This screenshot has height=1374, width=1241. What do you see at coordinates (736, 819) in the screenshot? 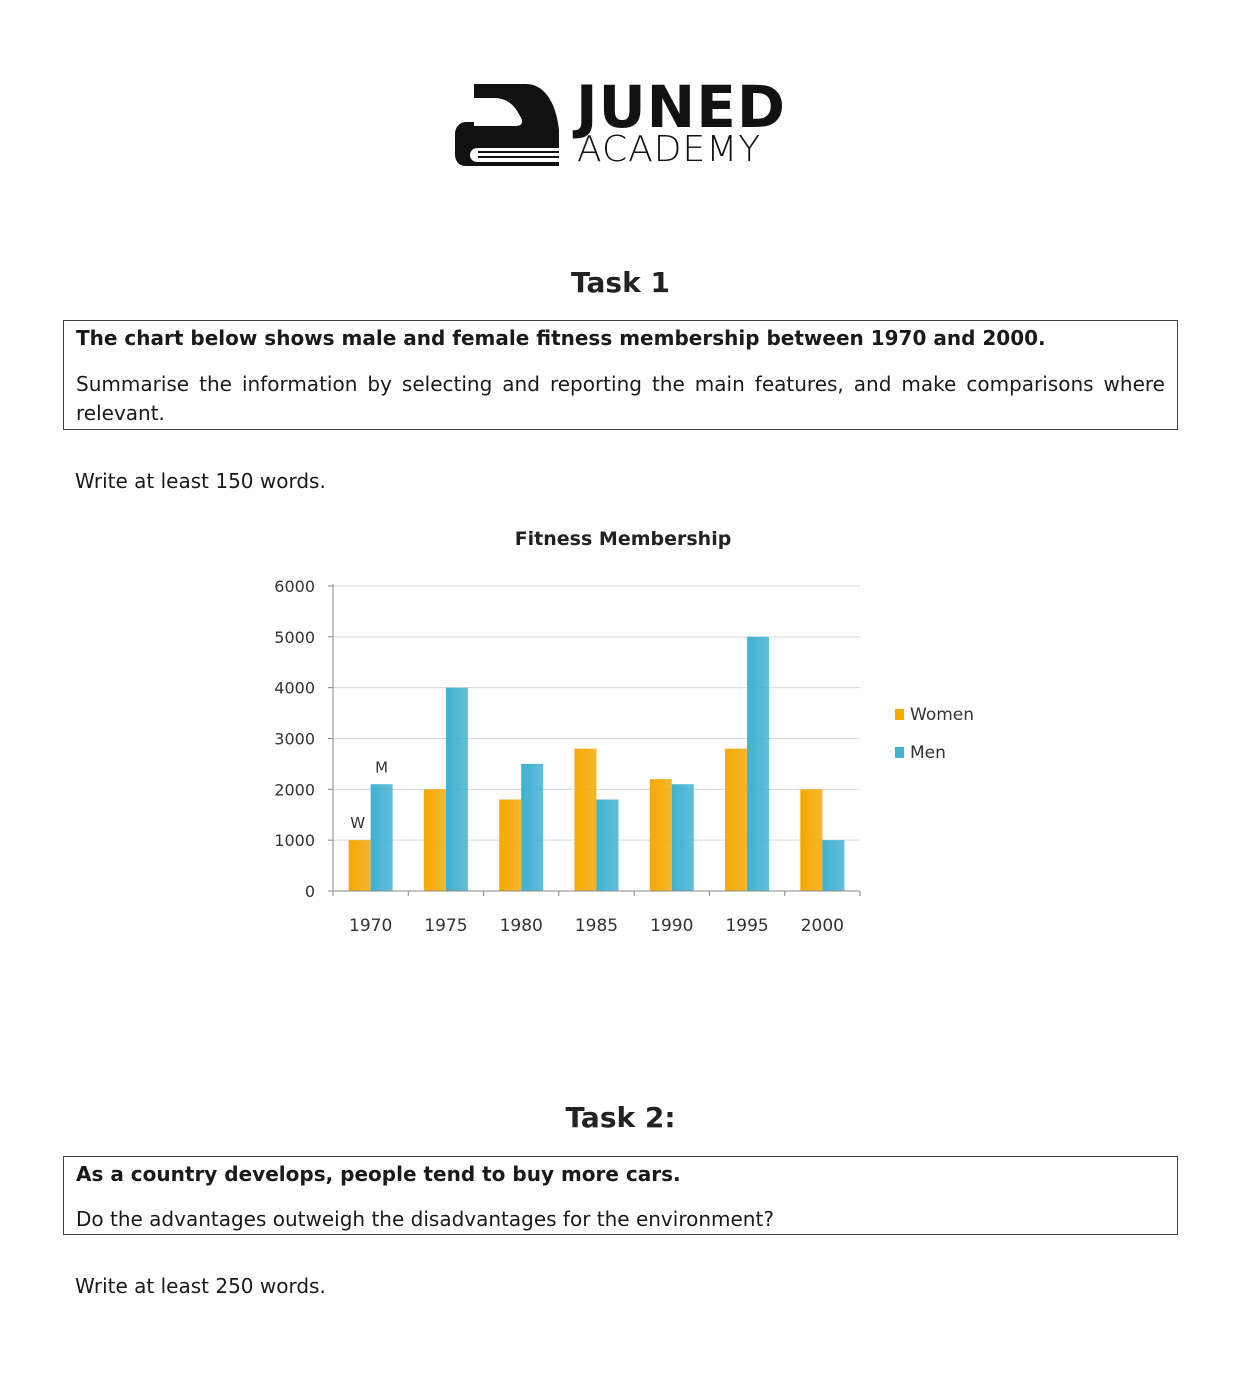
I see `bar-women-1995` at bounding box center [736, 819].